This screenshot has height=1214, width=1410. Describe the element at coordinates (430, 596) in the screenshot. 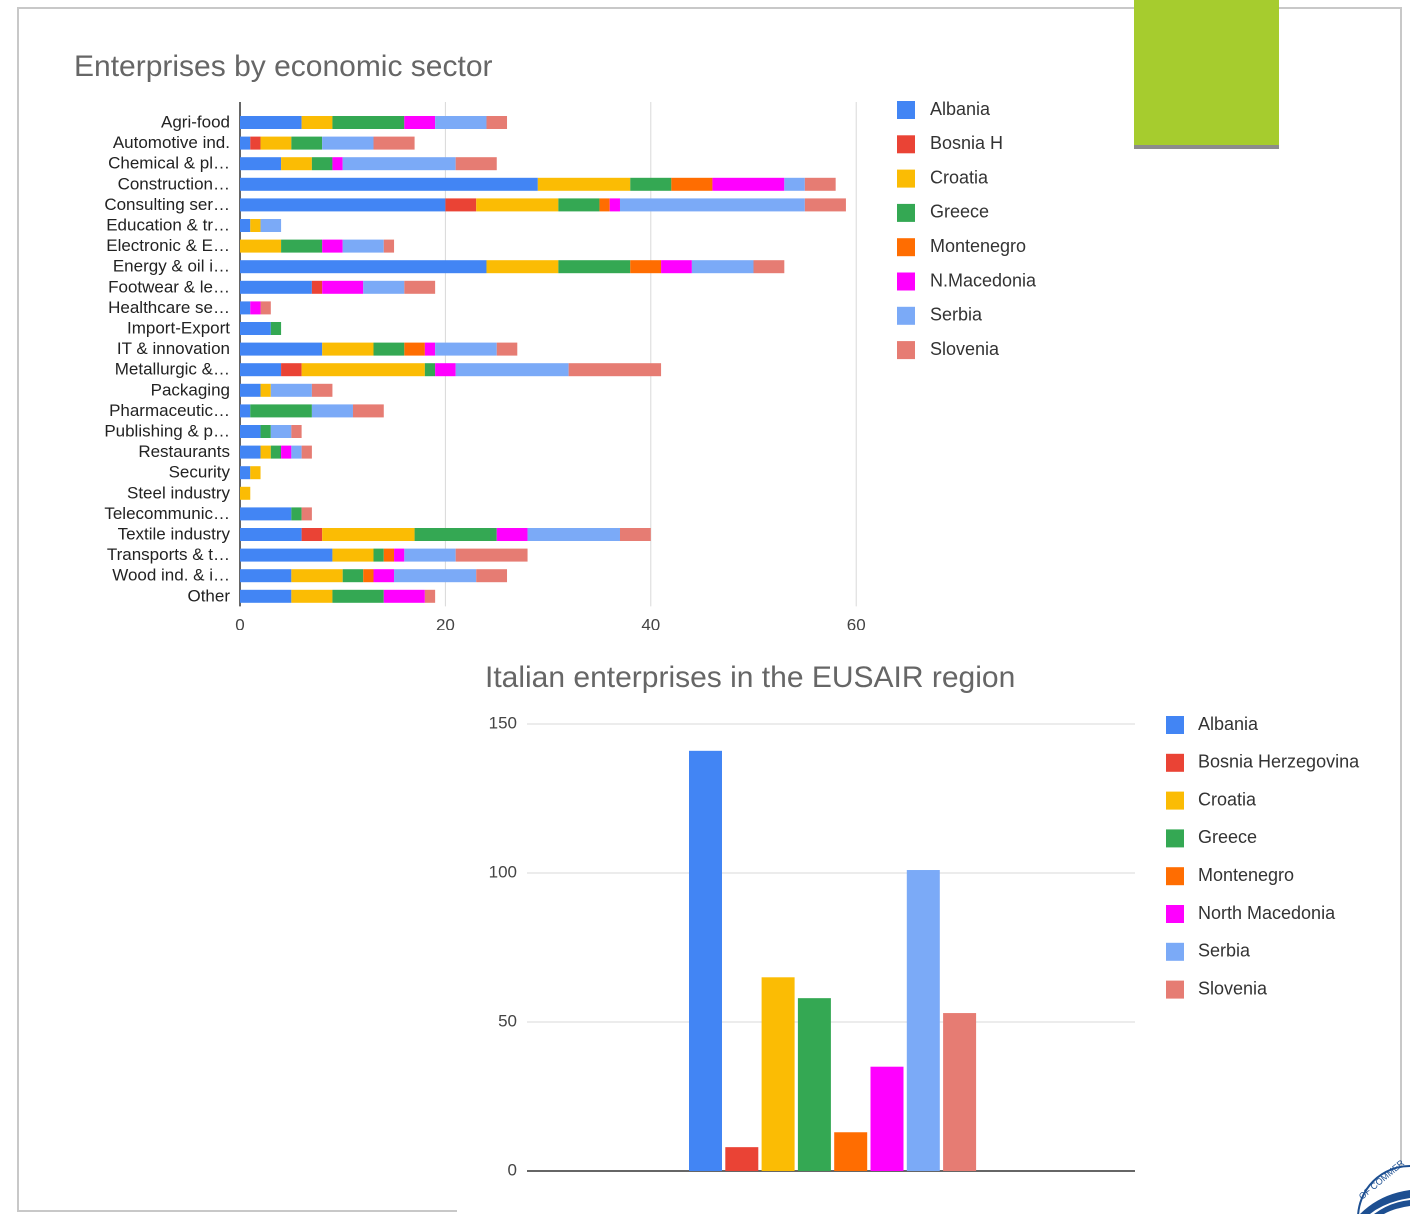

I see `bar-other-slovenia` at that location.